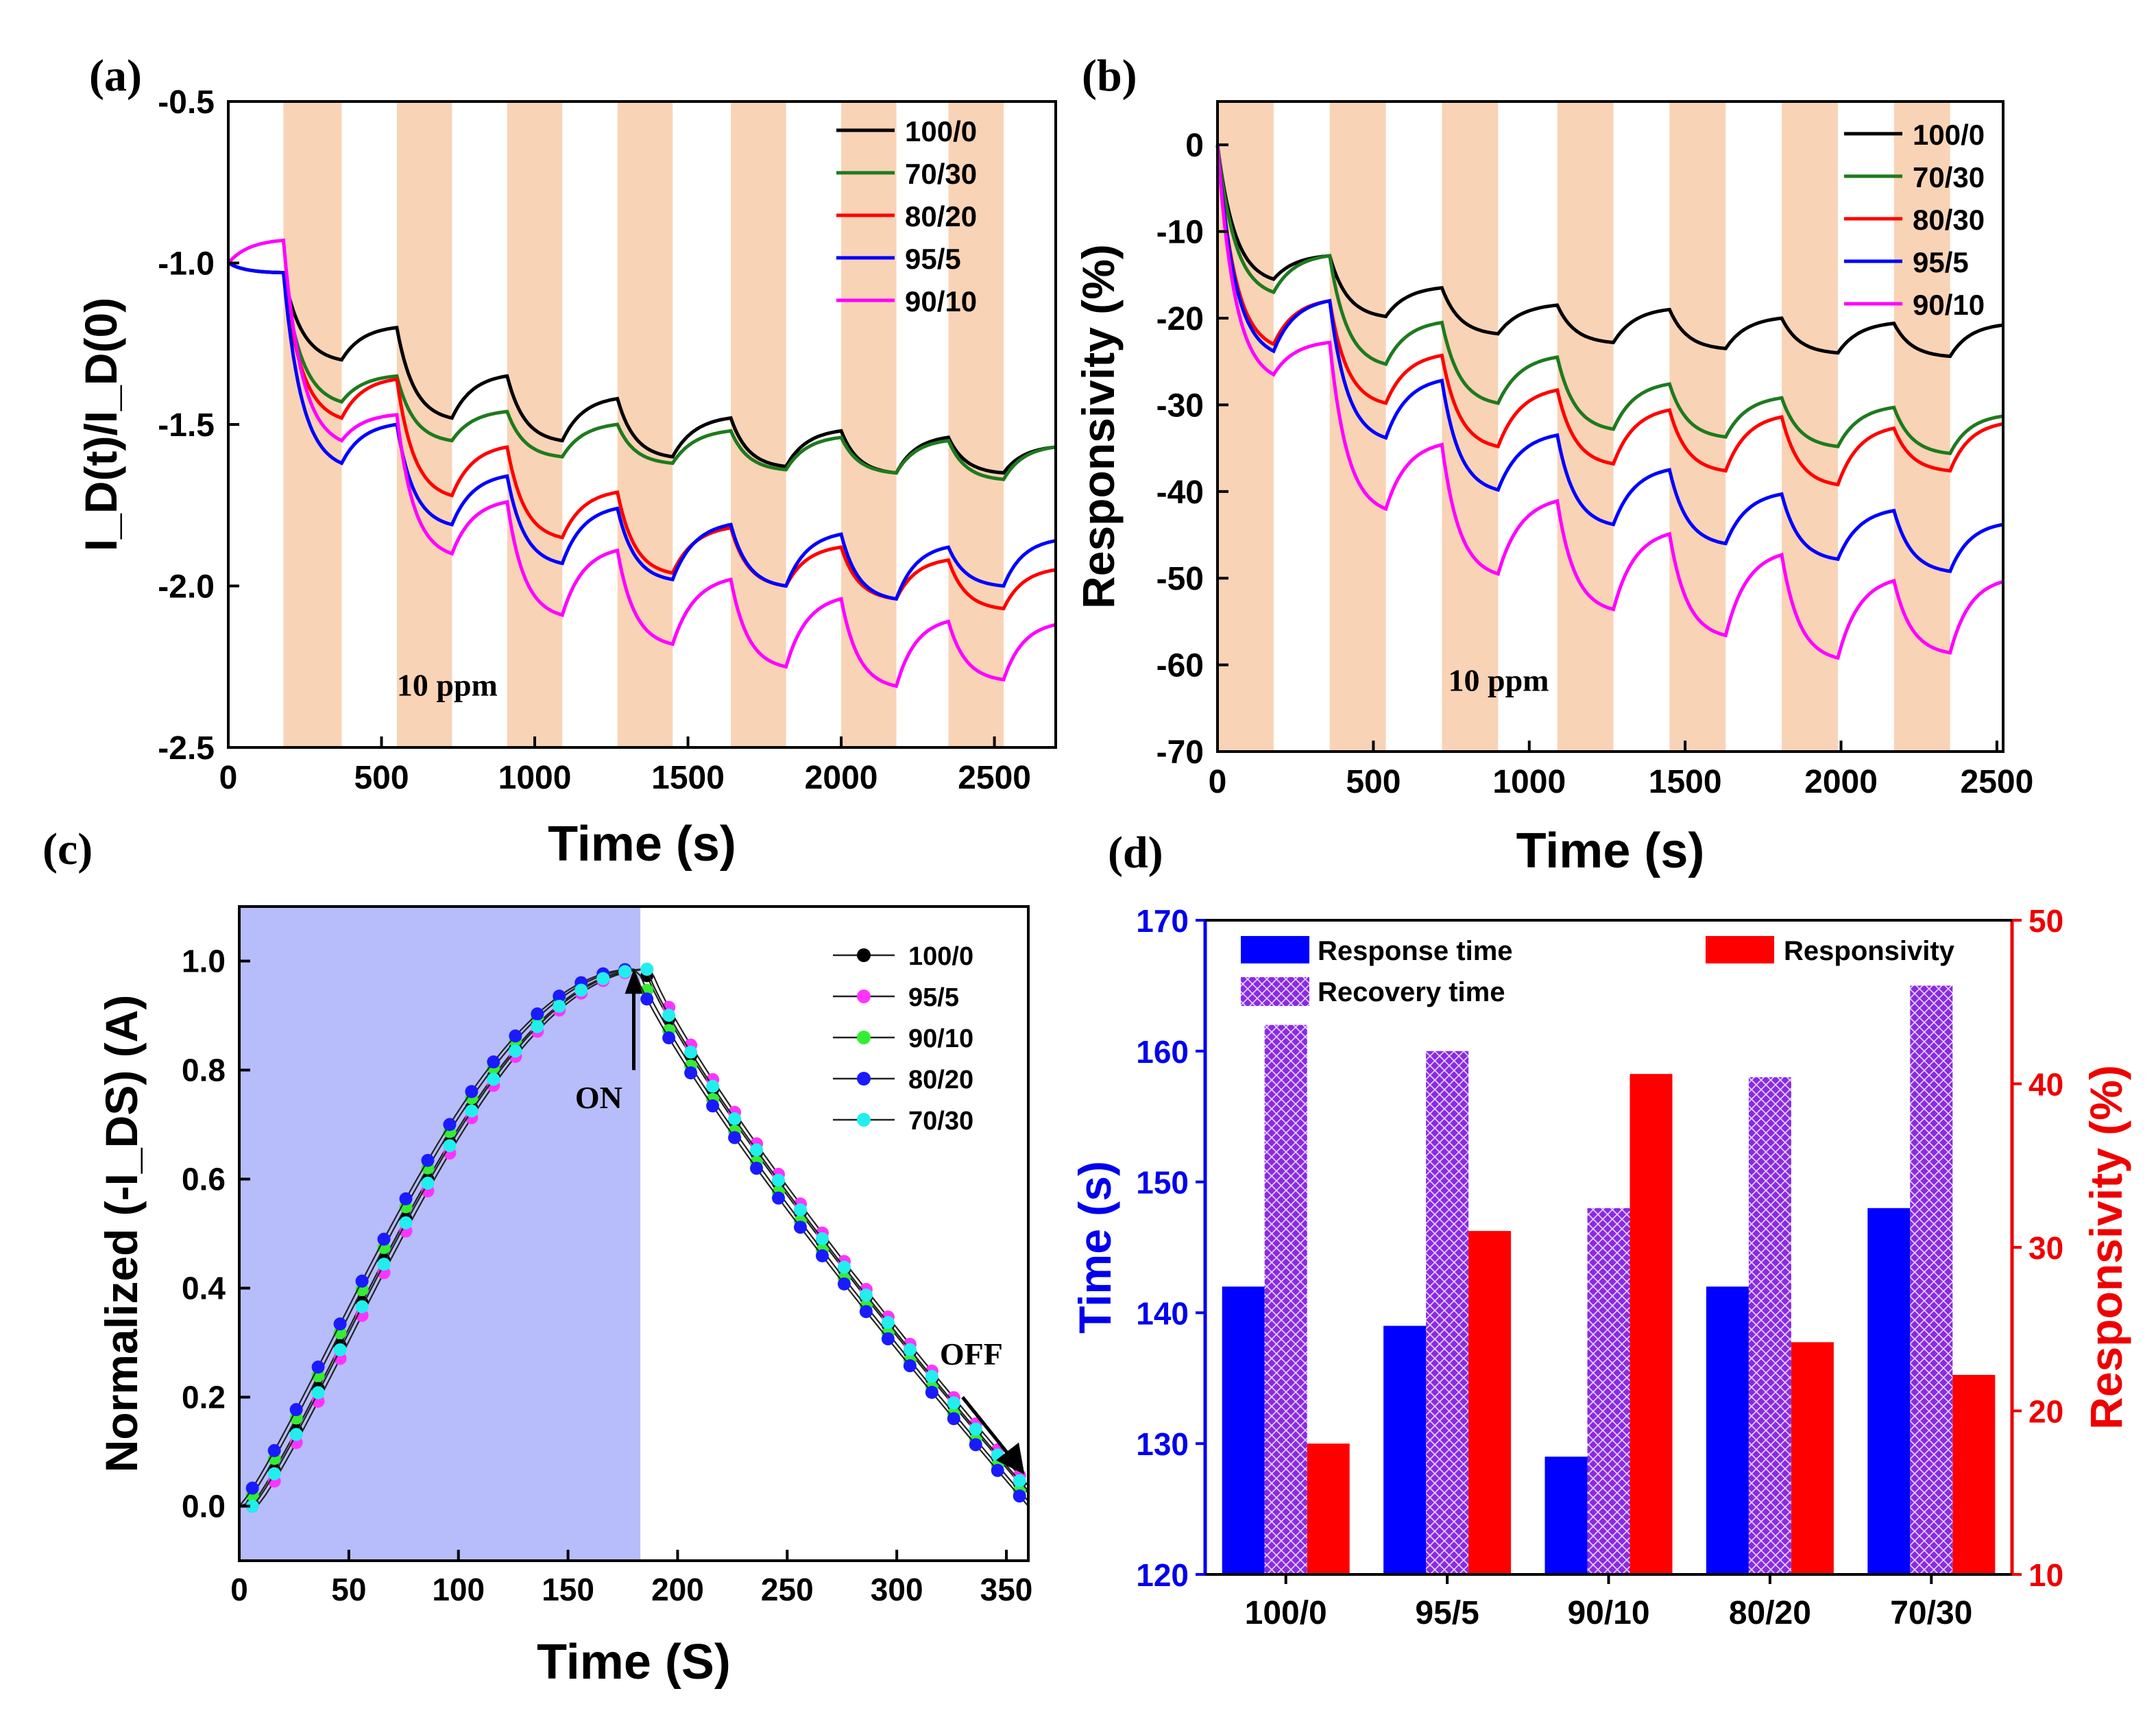 The height and width of the screenshot is (1715, 2156). What do you see at coordinates (1162, 1183) in the screenshot?
I see `panel-d-left-tick-label-150: 150` at bounding box center [1162, 1183].